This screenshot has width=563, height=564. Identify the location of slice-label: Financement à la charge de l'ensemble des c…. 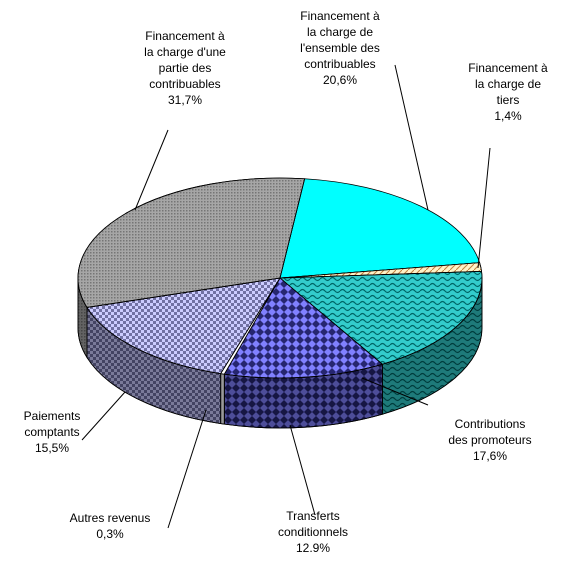
(340, 40).